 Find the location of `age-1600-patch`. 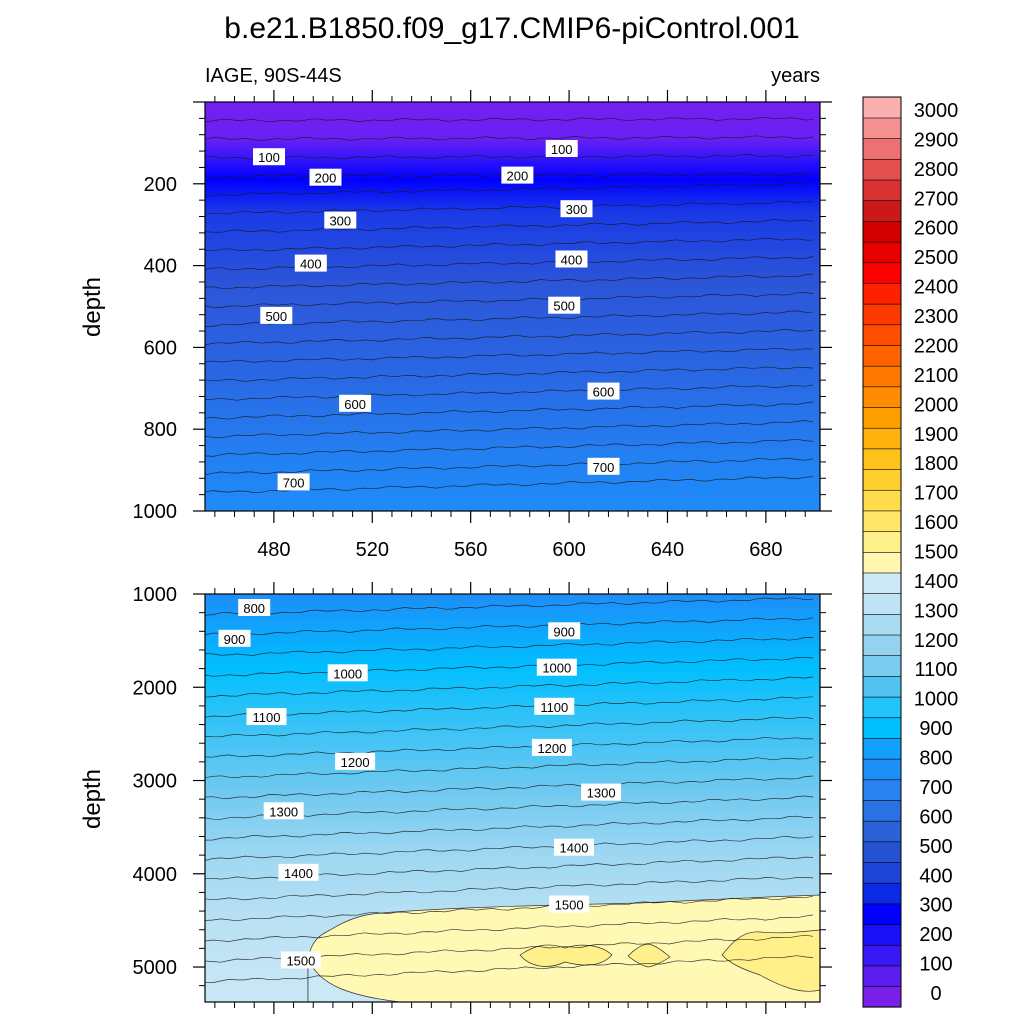

age-1600-patch is located at coordinates (566, 955).